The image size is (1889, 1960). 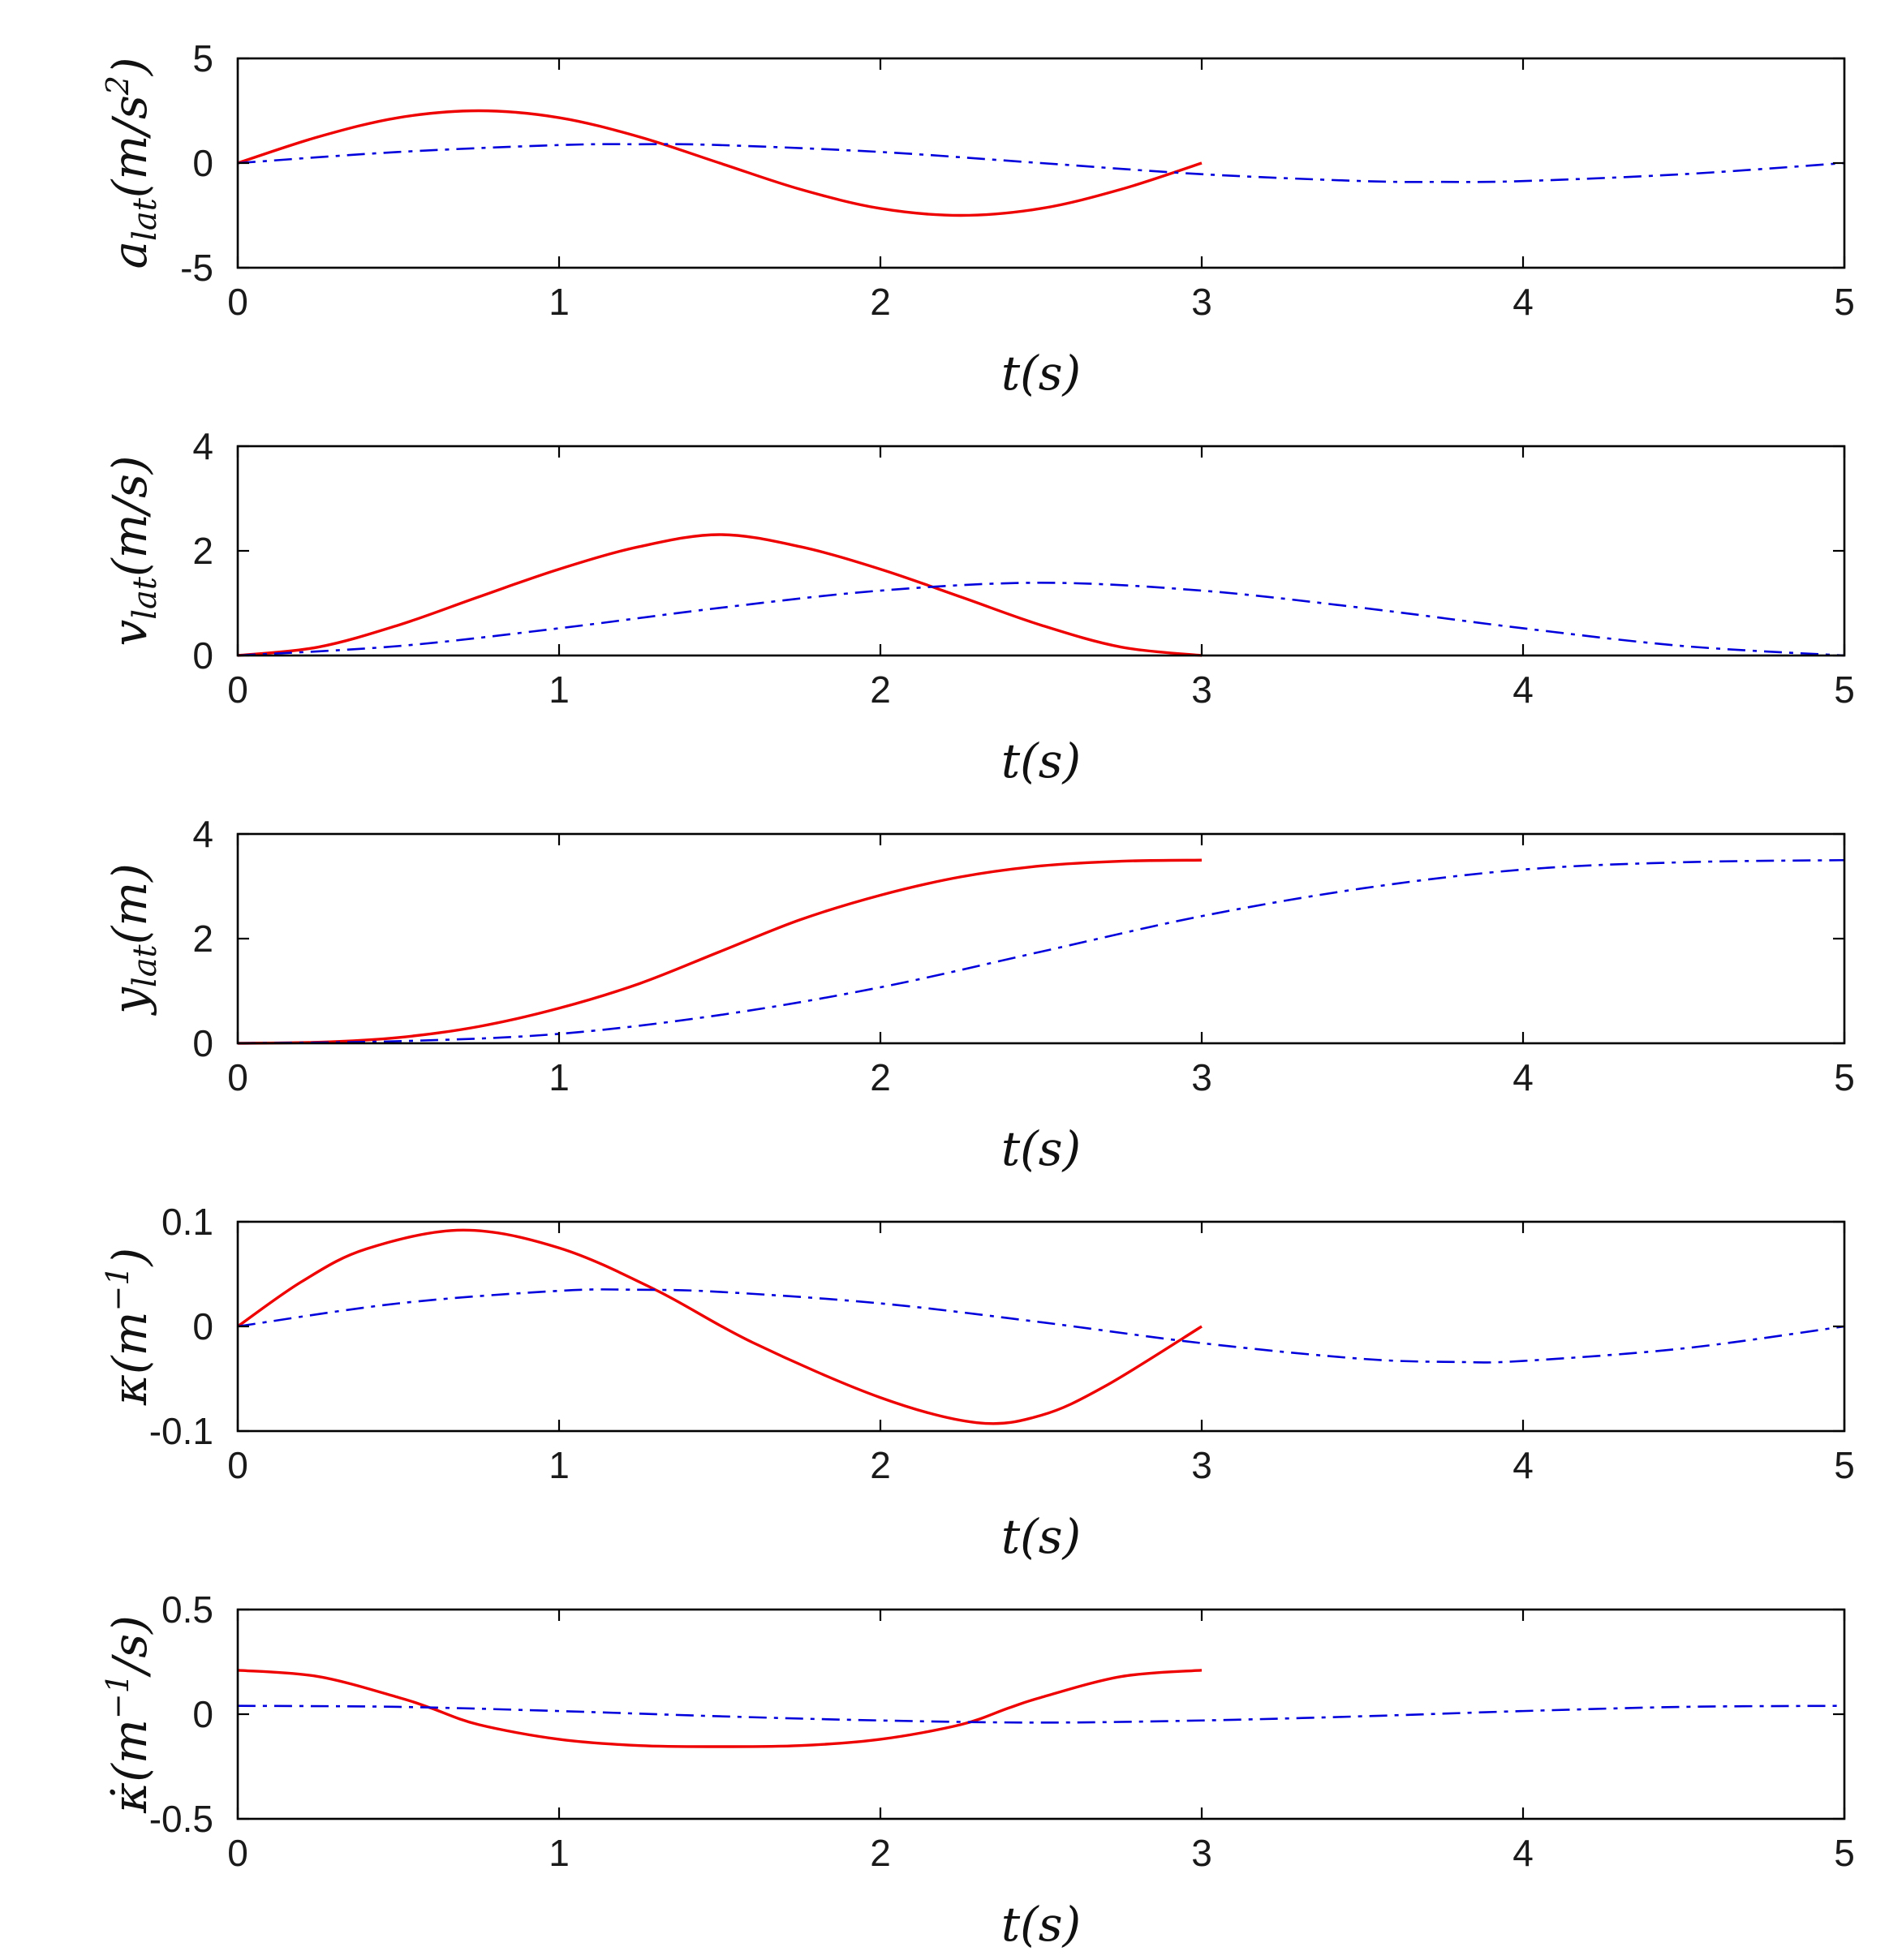 I want to click on kappa_dot-xtick-label: 3, so click(x=1201, y=1853).